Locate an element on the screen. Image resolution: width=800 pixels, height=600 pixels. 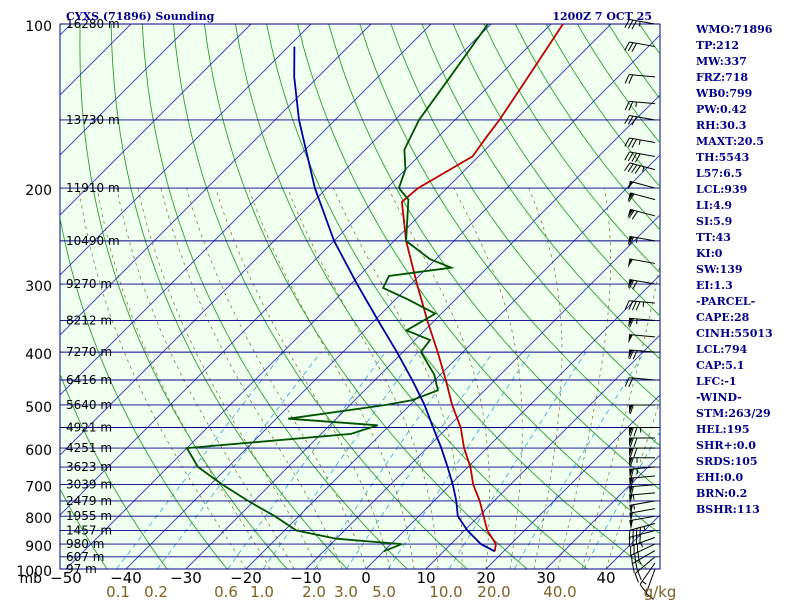
height-label: 5640 m is located at coordinates (89, 405).